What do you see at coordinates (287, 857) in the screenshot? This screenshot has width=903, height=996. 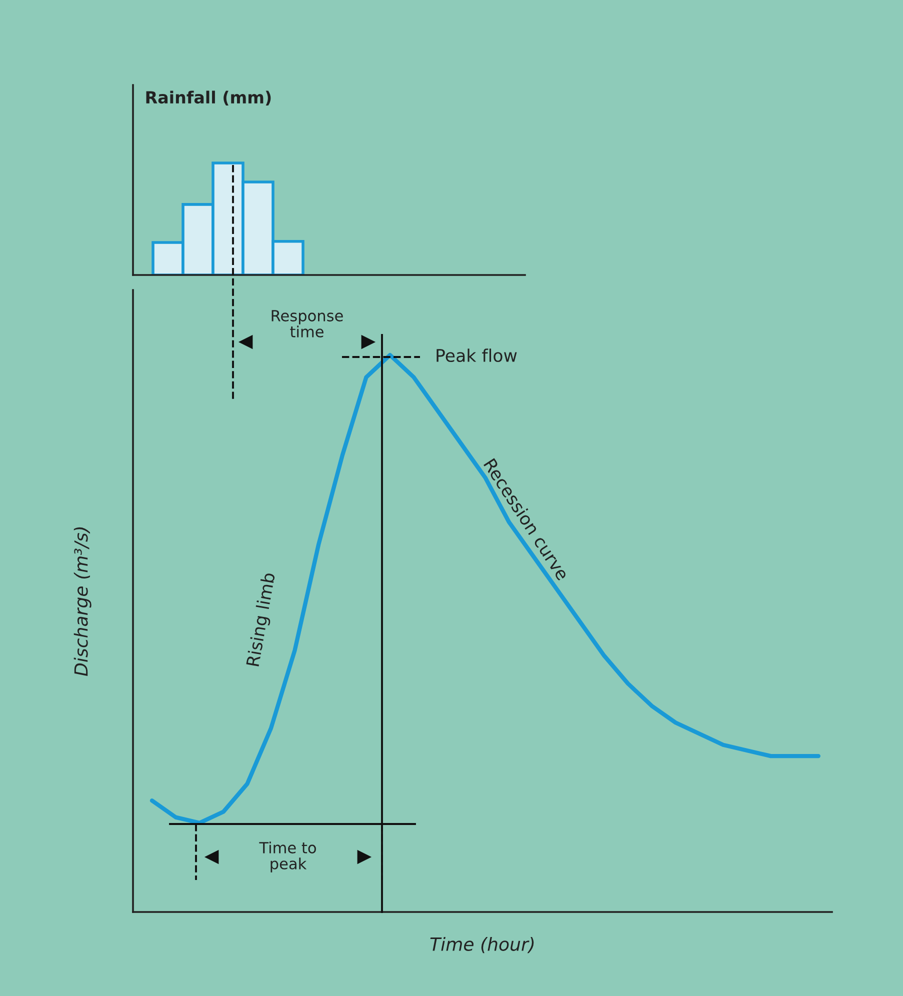 I see `annotation: Time to peak` at bounding box center [287, 857].